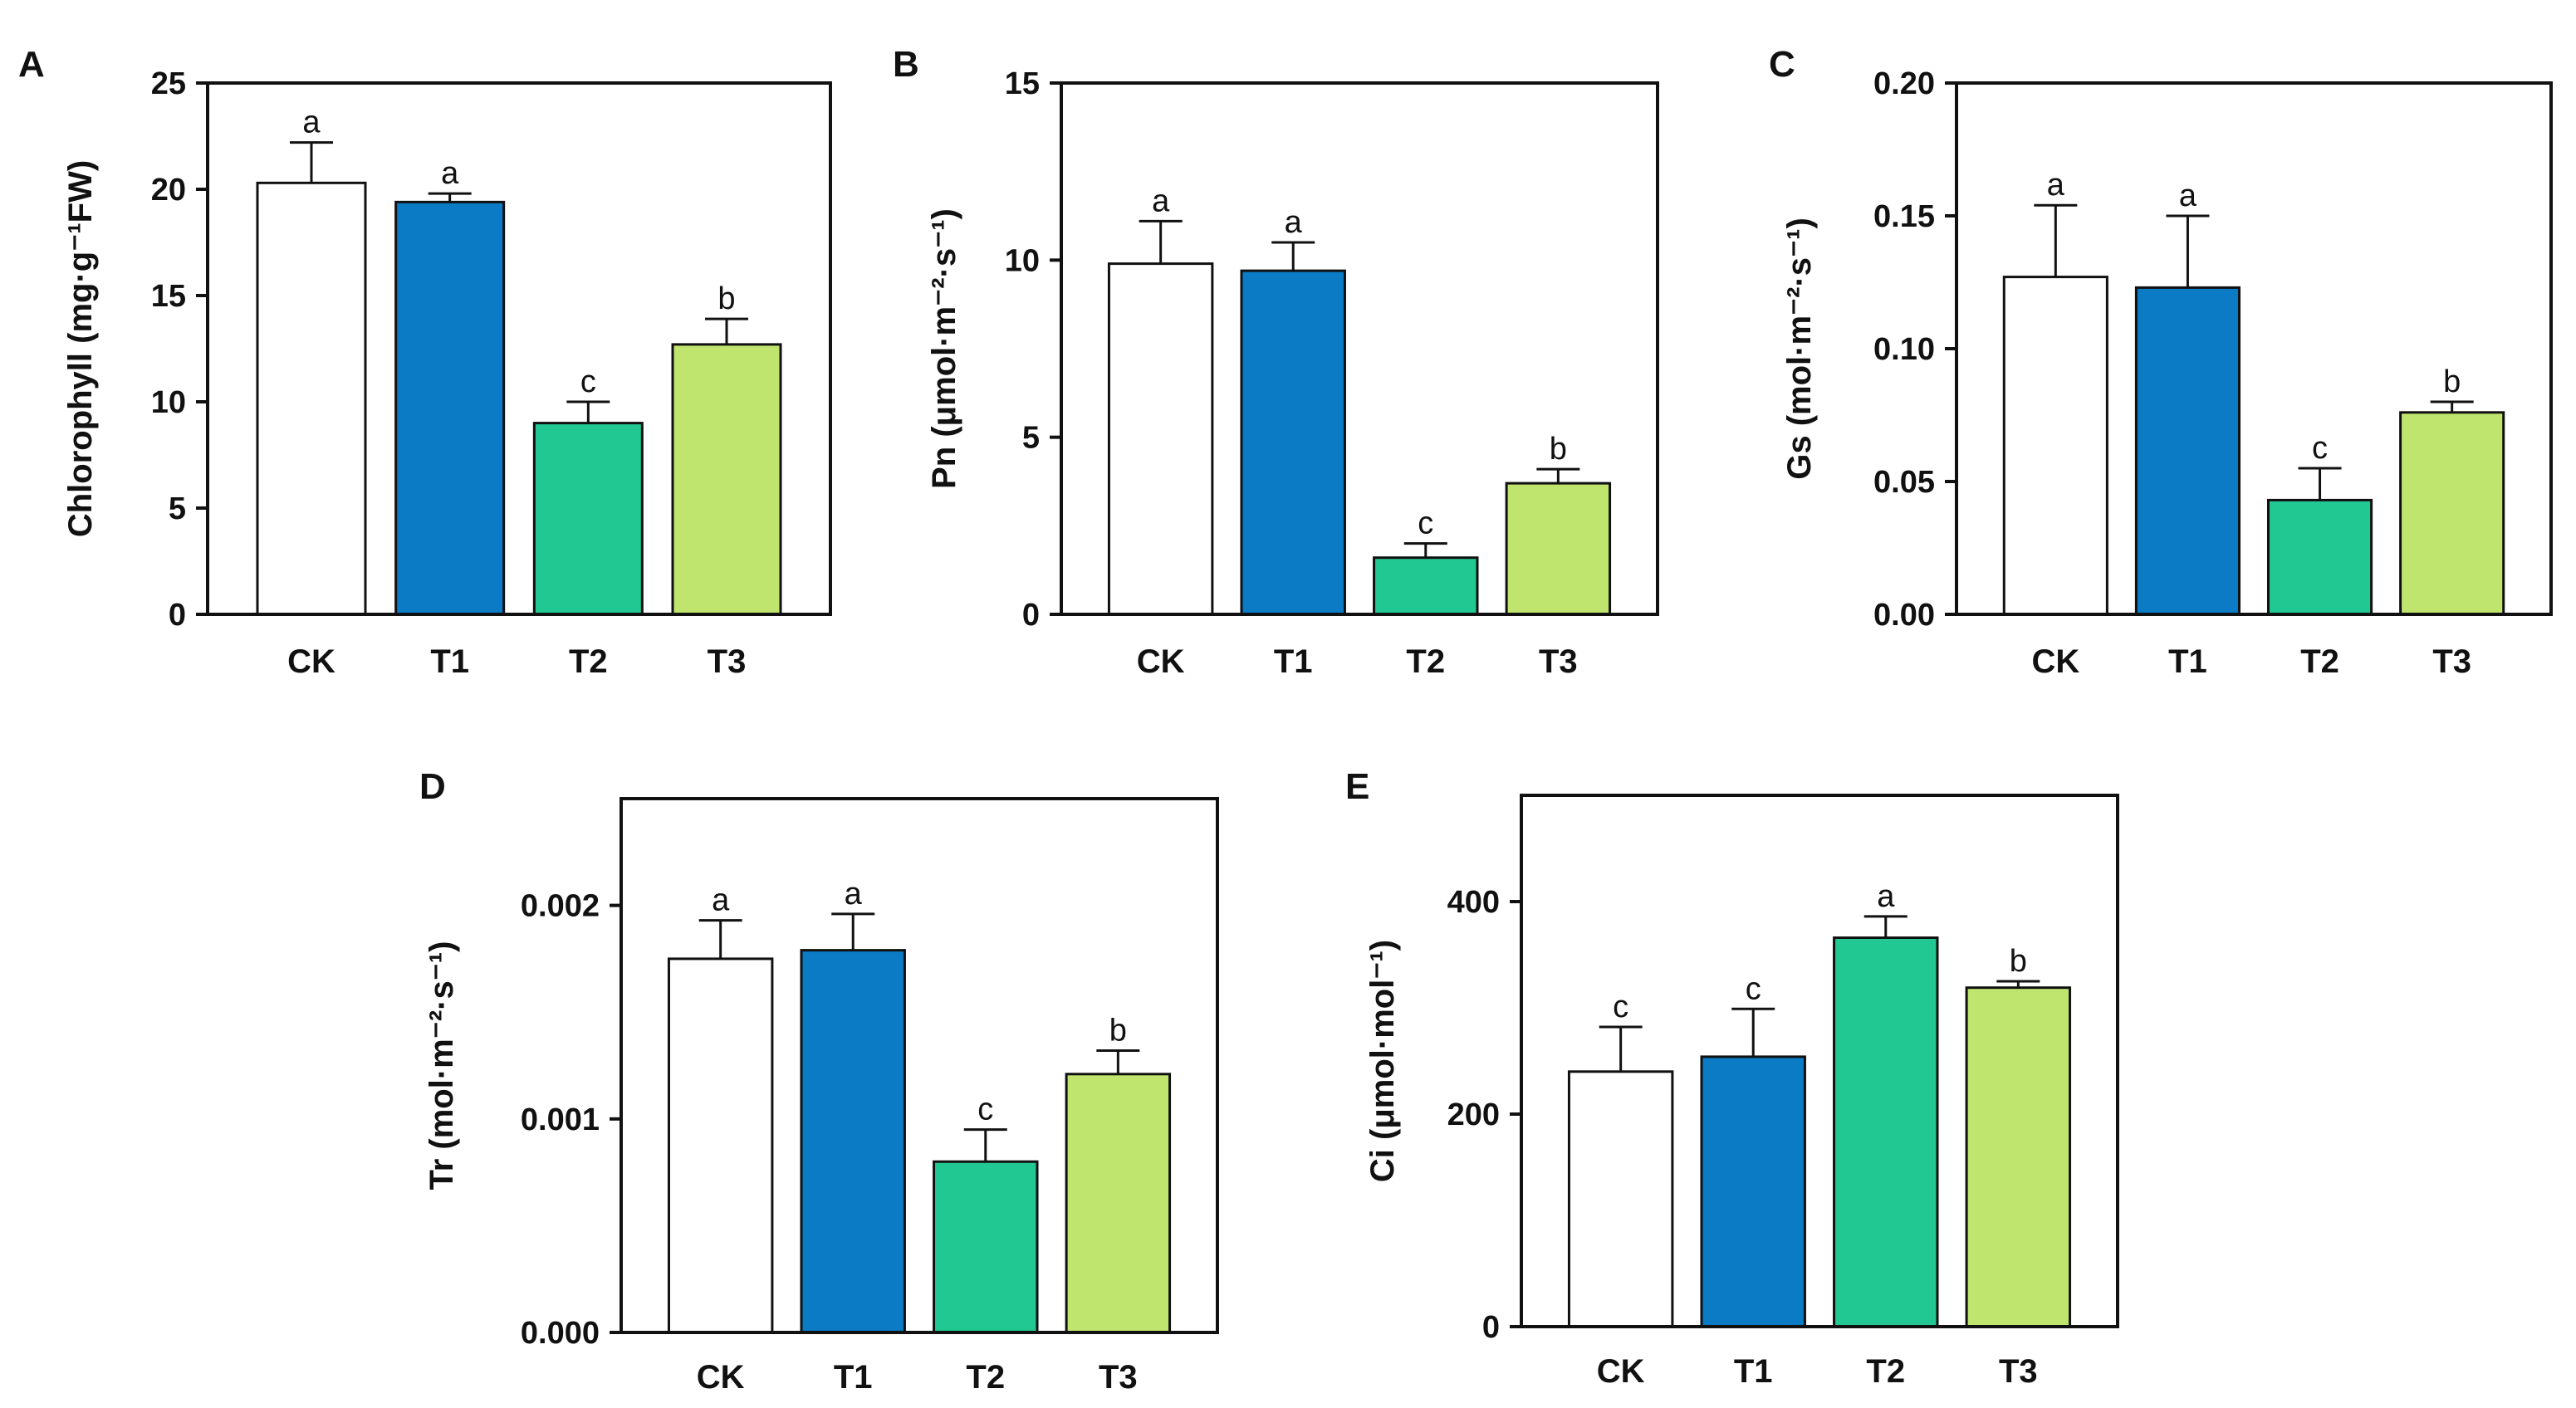  I want to click on panel-b-ylabel: Pn (μmol·m⁻²·s⁻¹), so click(944, 349).